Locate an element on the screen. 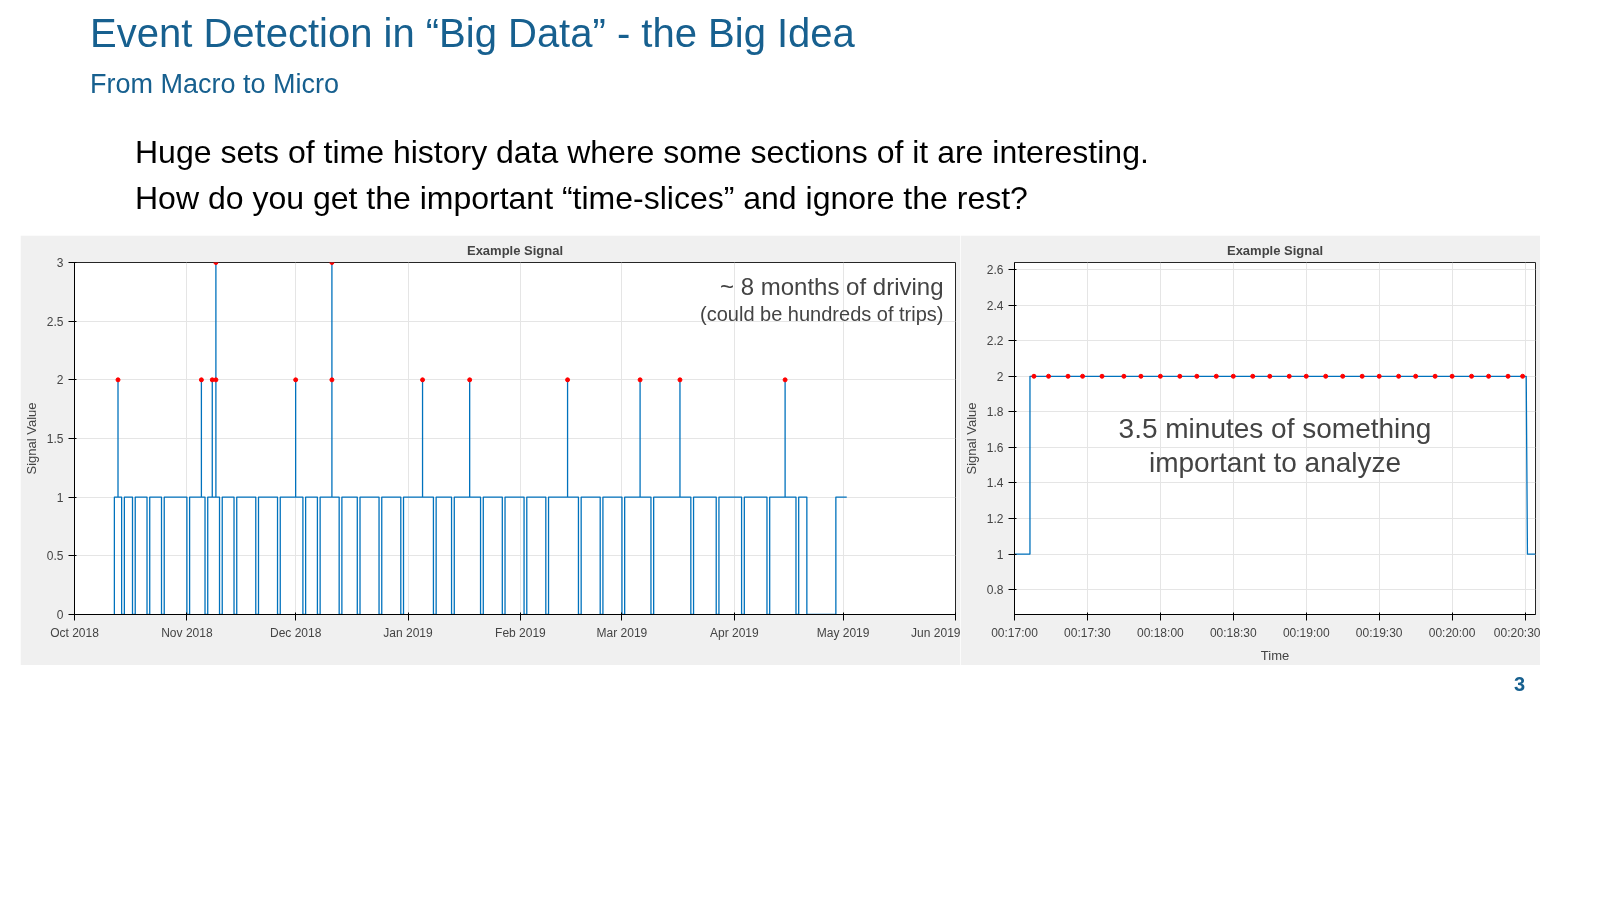 This screenshot has height=900, width=1600. x-tick-label: 00:20:30 is located at coordinates (1517, 632).